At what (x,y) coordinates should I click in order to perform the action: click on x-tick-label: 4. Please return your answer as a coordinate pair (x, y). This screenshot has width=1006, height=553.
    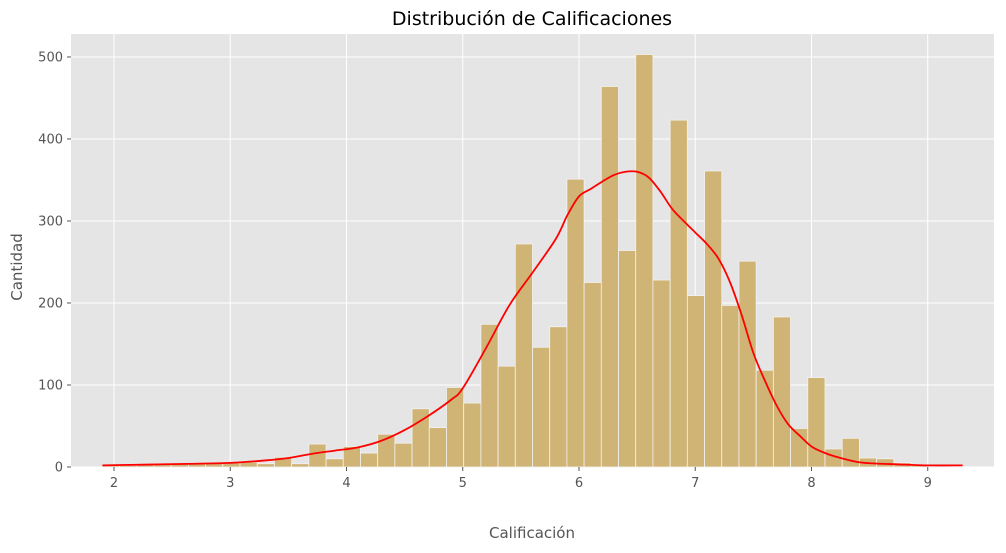
    Looking at the image, I should click on (346, 483).